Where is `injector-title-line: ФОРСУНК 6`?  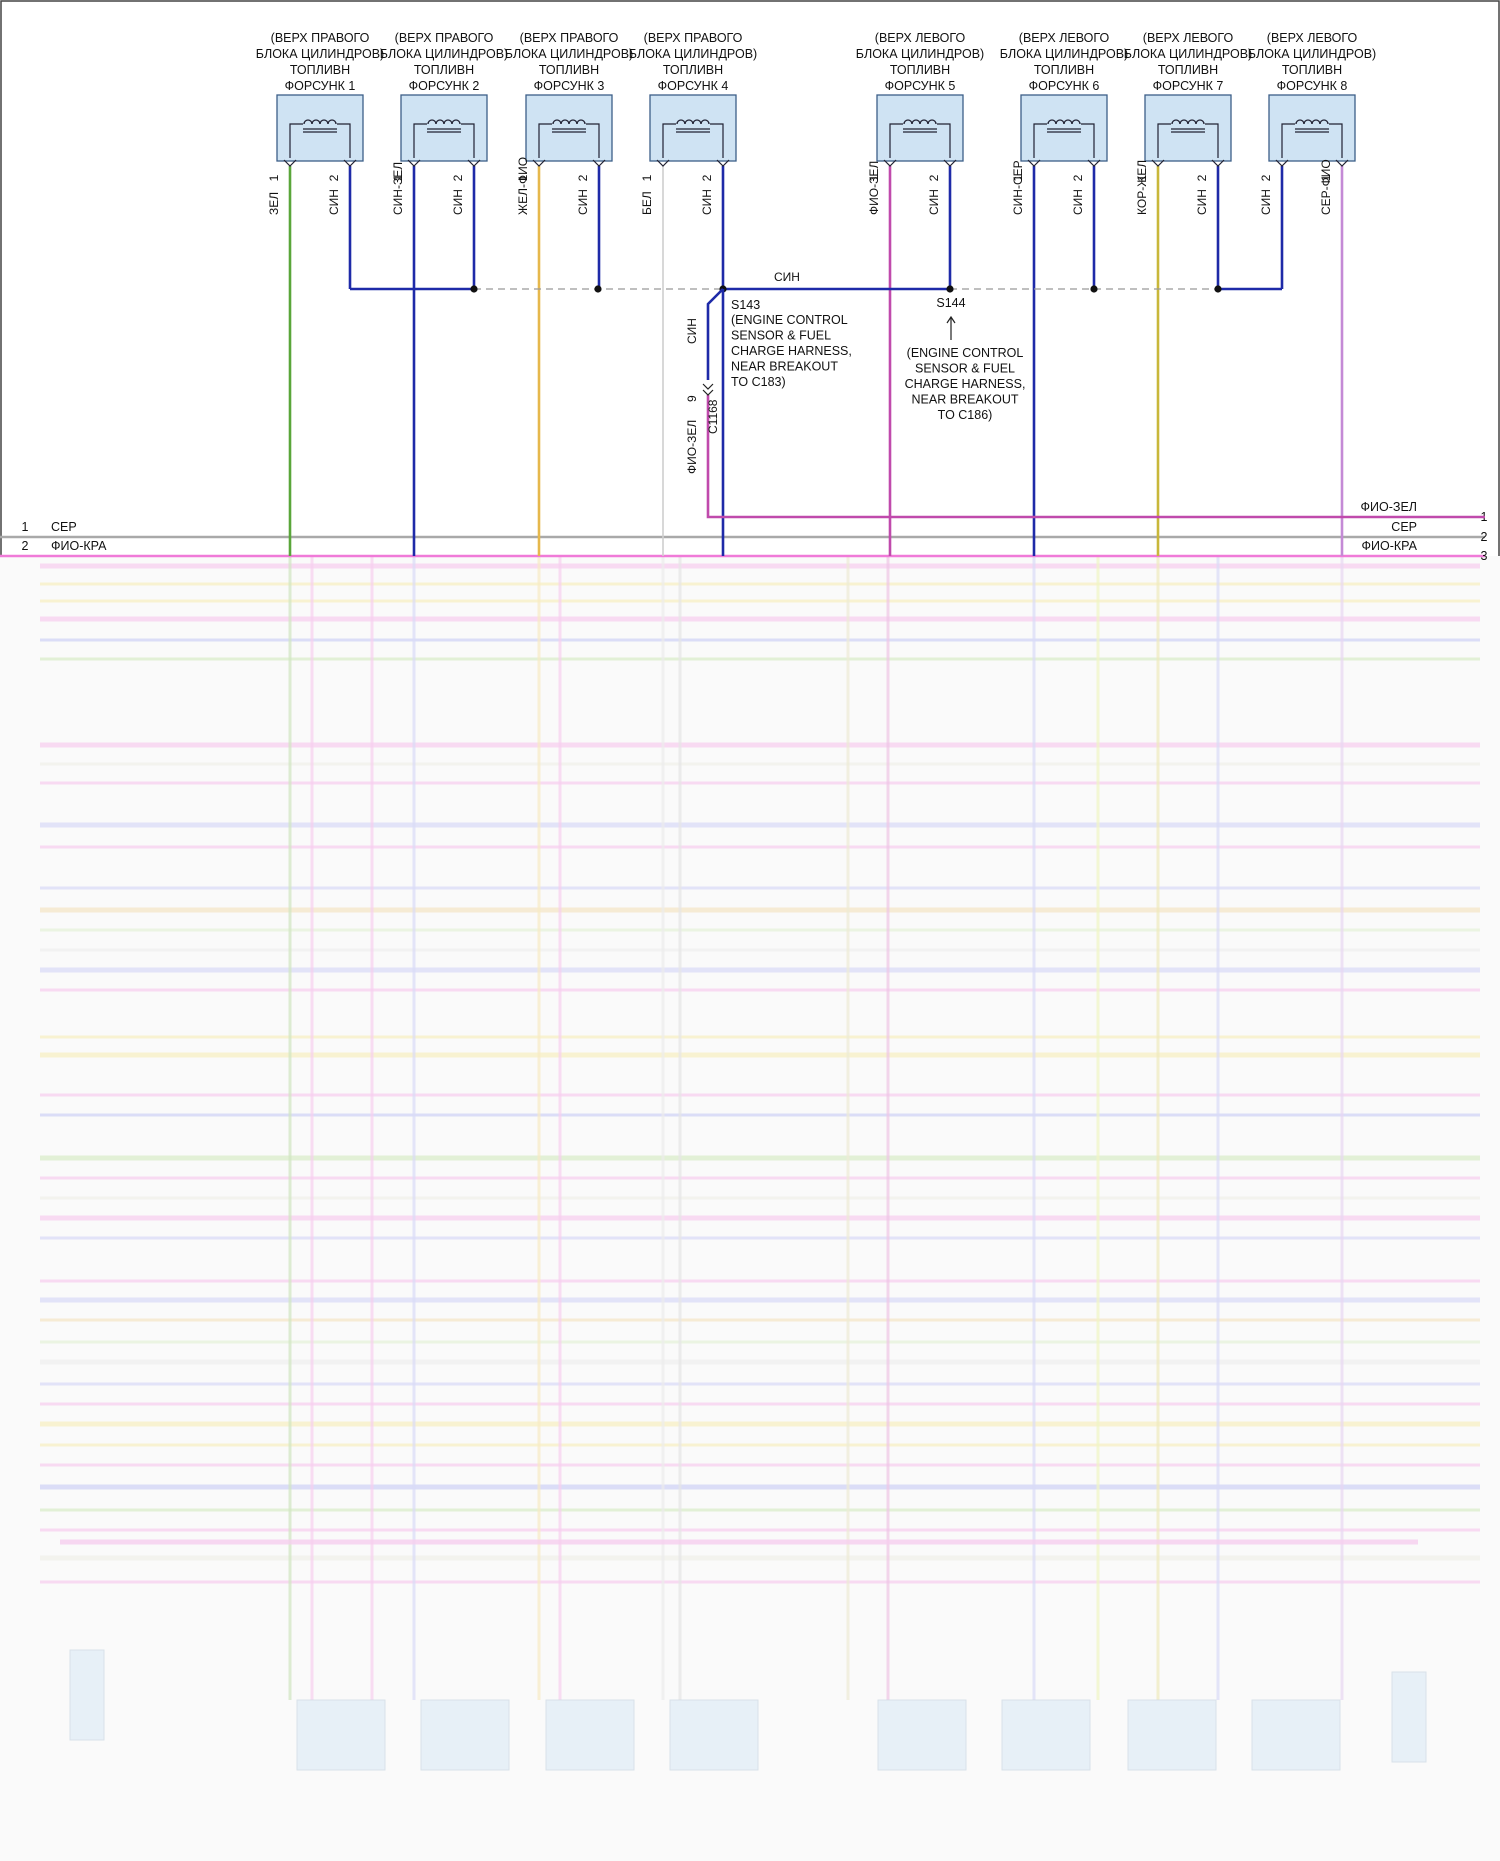 injector-title-line: ФОРСУНК 6 is located at coordinates (1064, 86).